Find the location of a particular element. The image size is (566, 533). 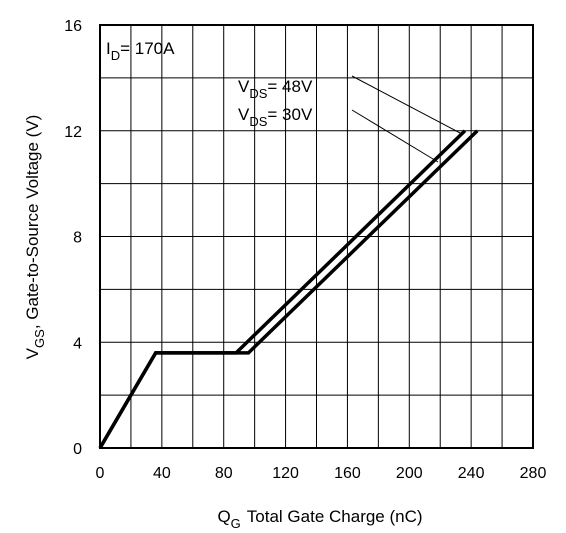

x-tick-label: 0 is located at coordinates (100, 473).